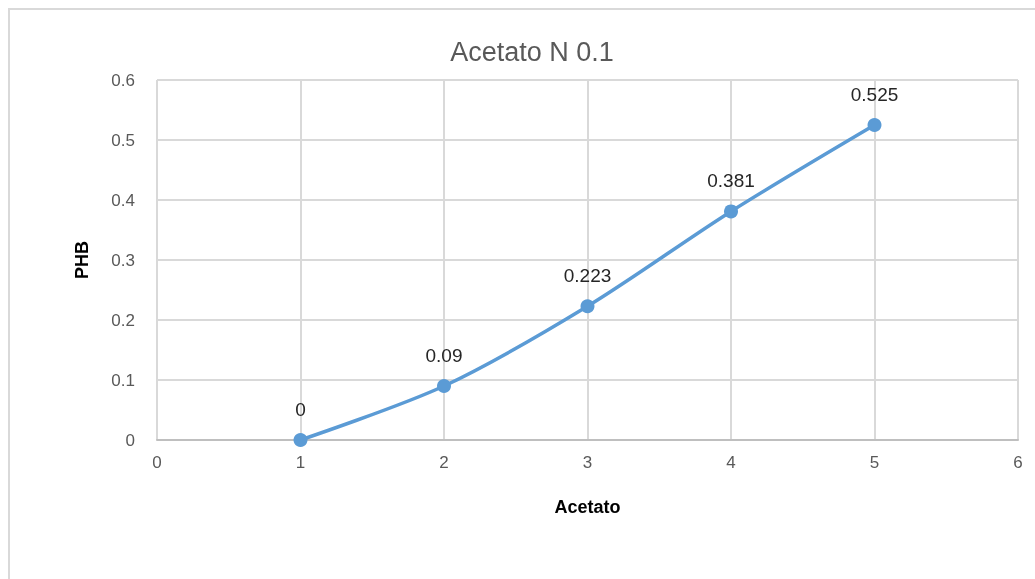 This screenshot has width=1035, height=579. Describe the element at coordinates (123, 200) in the screenshot. I see `y-tick-label: 0.4` at that location.